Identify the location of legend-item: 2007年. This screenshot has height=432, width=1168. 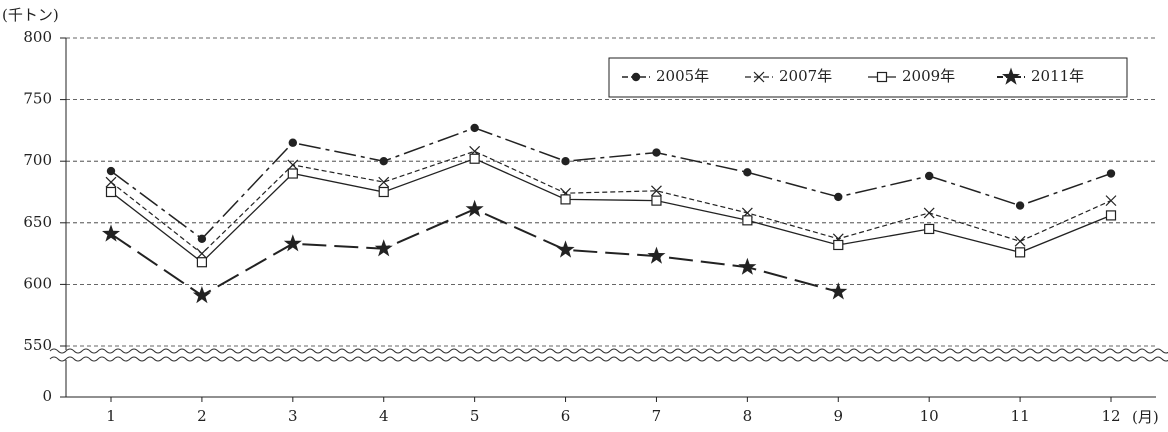
(788, 76).